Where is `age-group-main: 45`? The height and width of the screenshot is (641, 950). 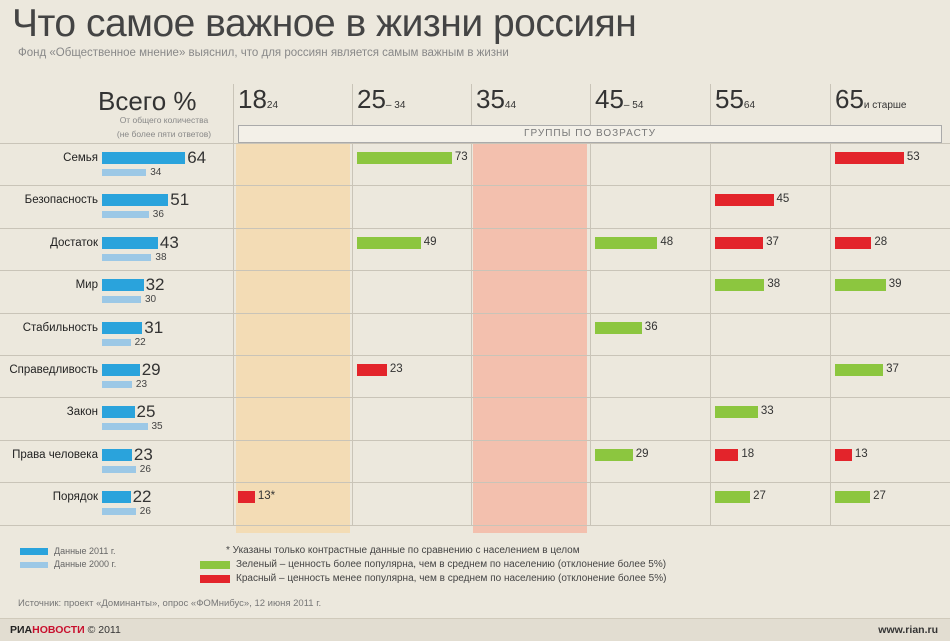
age-group-main: 45 is located at coordinates (609, 99).